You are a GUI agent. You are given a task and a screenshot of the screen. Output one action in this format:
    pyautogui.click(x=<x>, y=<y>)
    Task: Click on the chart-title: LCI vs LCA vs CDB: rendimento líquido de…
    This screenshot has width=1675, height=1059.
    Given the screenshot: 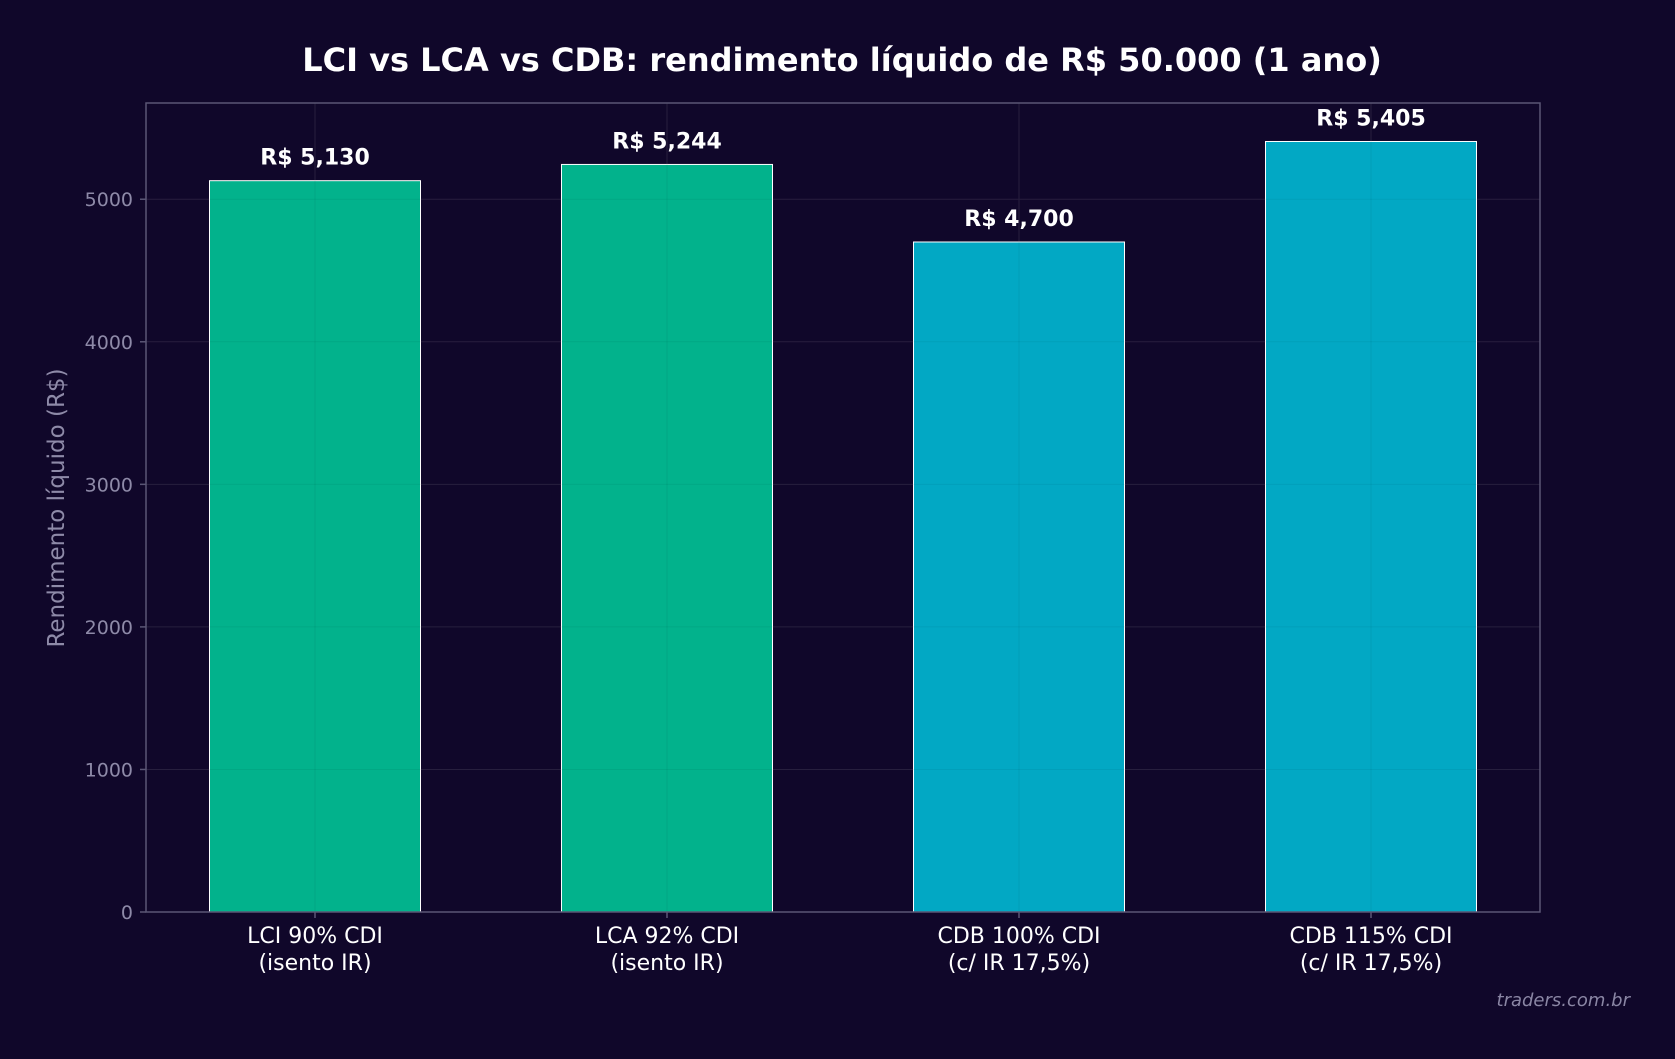 What is the action you would take?
    pyautogui.click(x=842, y=60)
    